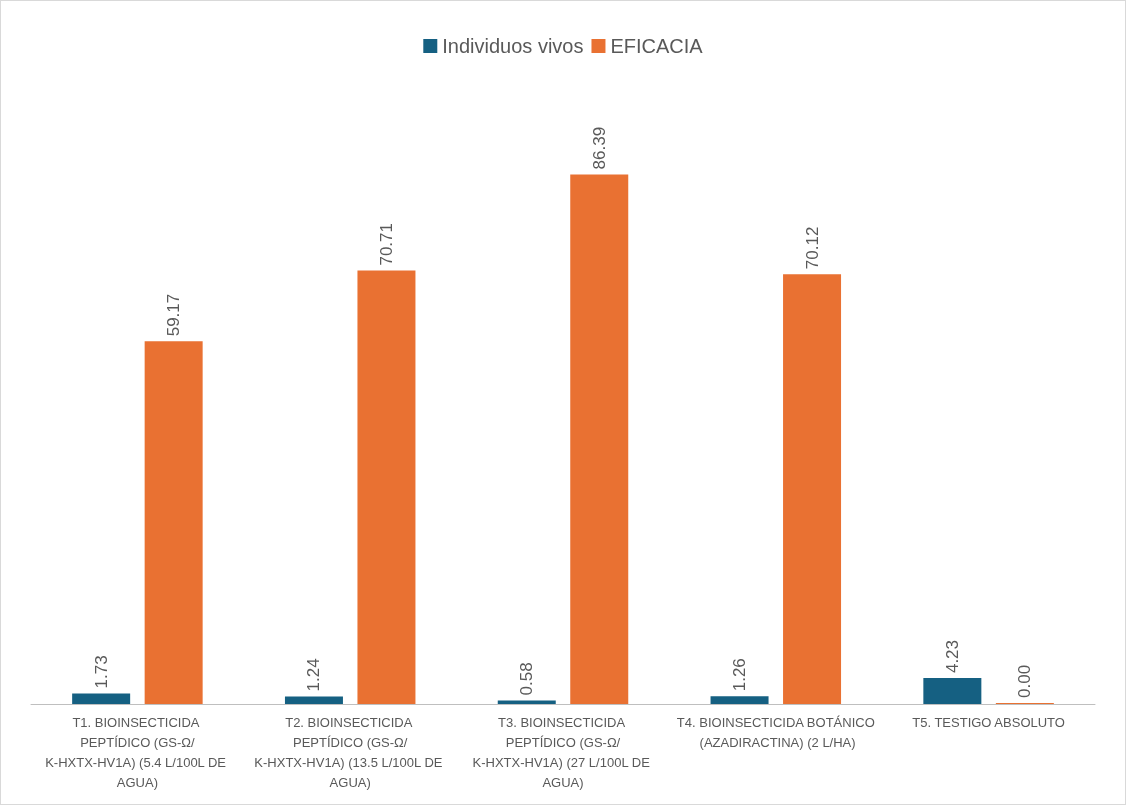 This screenshot has width=1126, height=805. Describe the element at coordinates (174, 315) in the screenshot. I see `data-label: 59.17` at that location.